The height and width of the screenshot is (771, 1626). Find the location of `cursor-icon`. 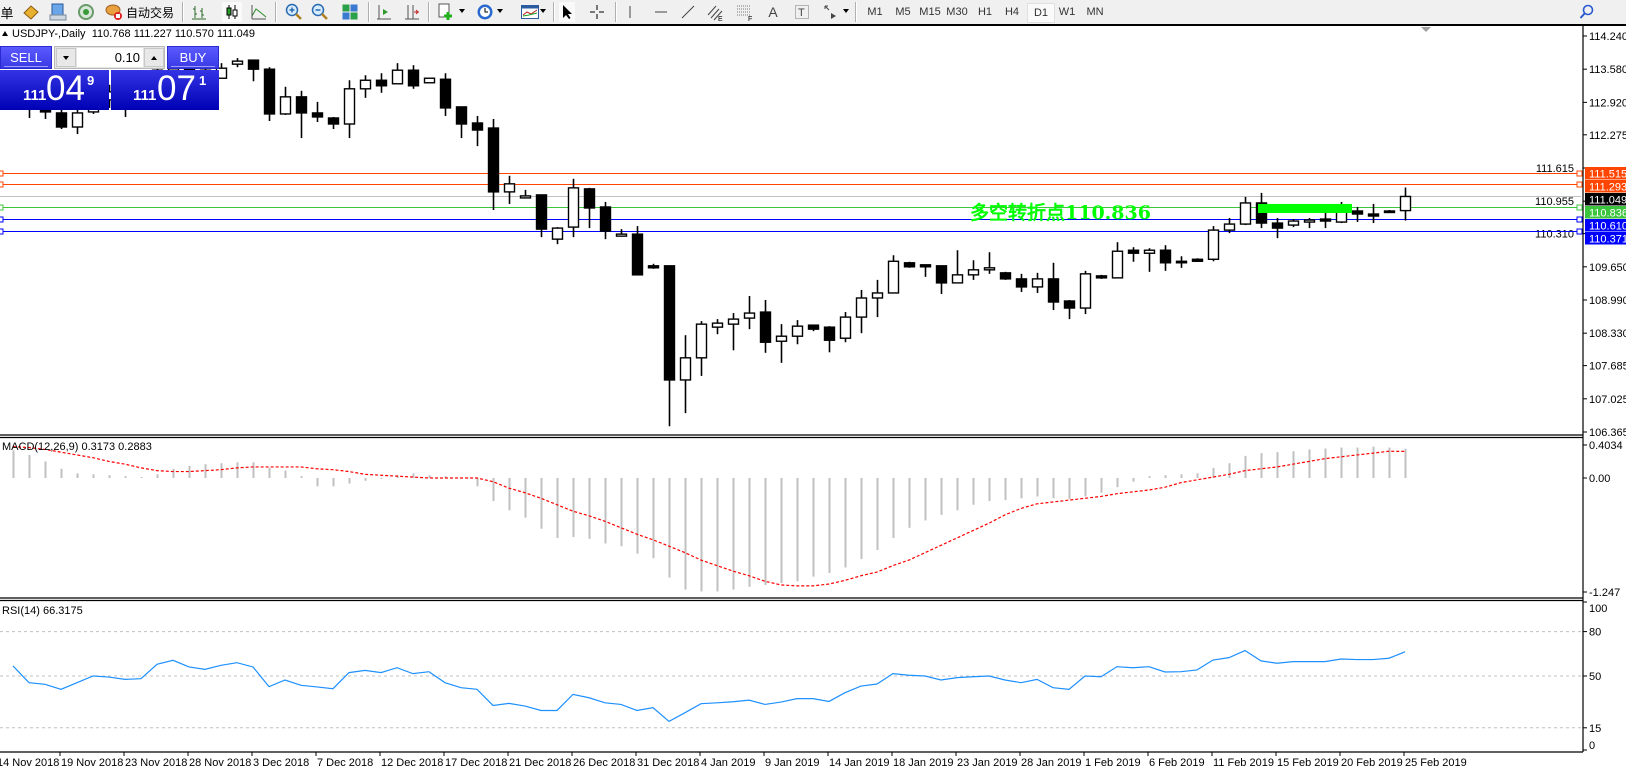

cursor-icon is located at coordinates (567, 12).